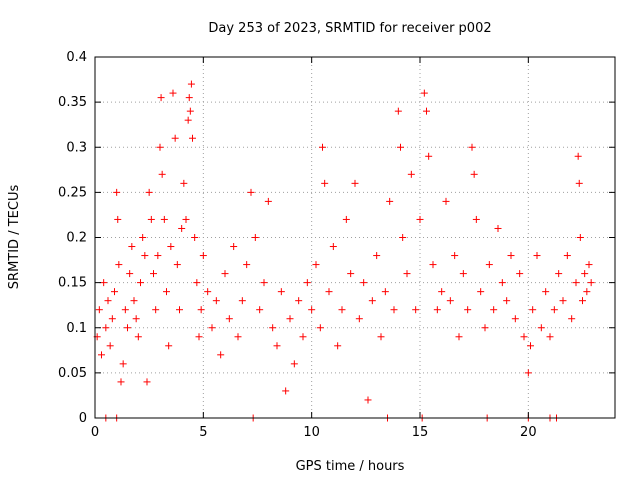 Image resolution: width=640 pixels, height=480 pixels. What do you see at coordinates (14, 237) in the screenshot?
I see `y-axis-label: SRMTID / TECUs` at bounding box center [14, 237].